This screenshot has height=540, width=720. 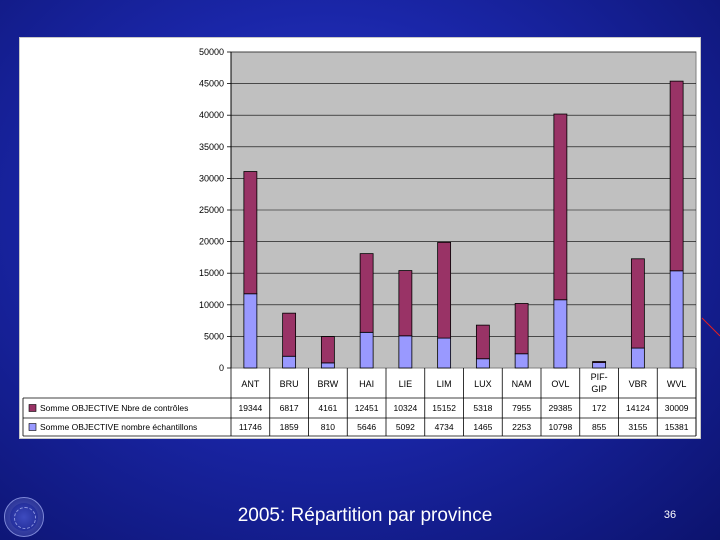 What do you see at coordinates (327, 408) in the screenshot?
I see `table-cell-row-0-brw: 4161` at bounding box center [327, 408].